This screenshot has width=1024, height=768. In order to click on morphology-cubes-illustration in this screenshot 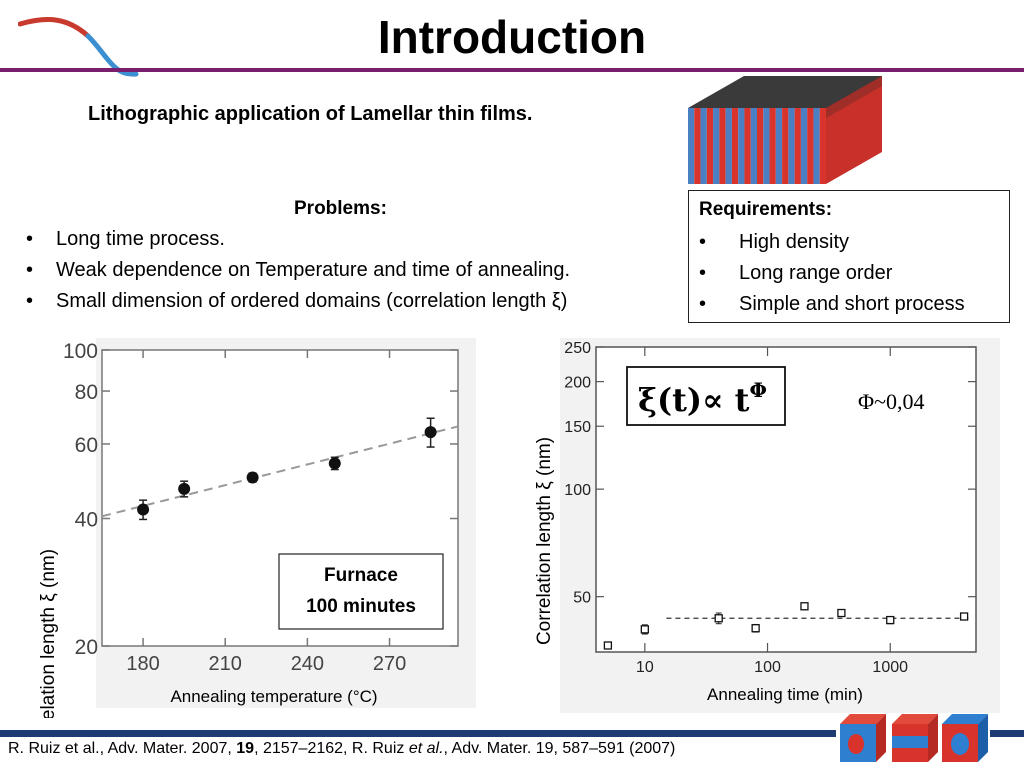, I will do `click(914, 738)`.